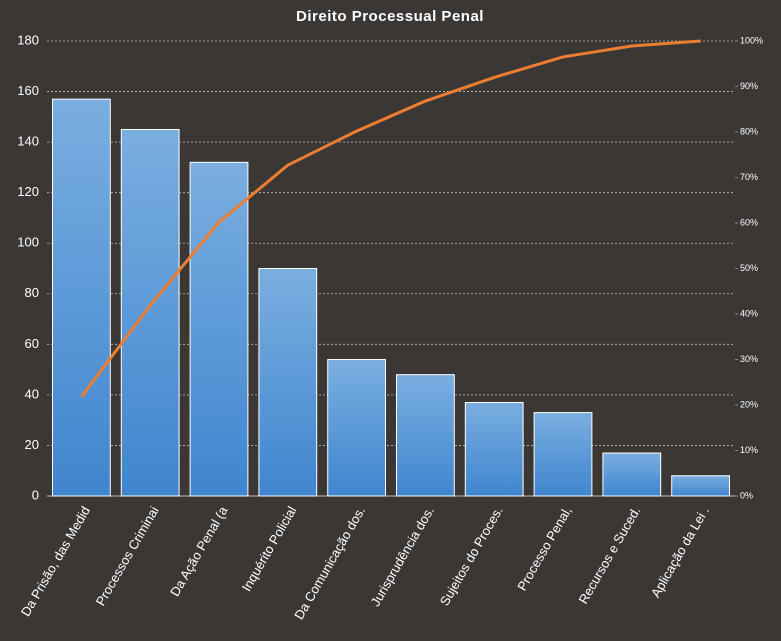 This screenshot has width=781, height=641. What do you see at coordinates (28, 90) in the screenshot?
I see `y-tick-label: 160` at bounding box center [28, 90].